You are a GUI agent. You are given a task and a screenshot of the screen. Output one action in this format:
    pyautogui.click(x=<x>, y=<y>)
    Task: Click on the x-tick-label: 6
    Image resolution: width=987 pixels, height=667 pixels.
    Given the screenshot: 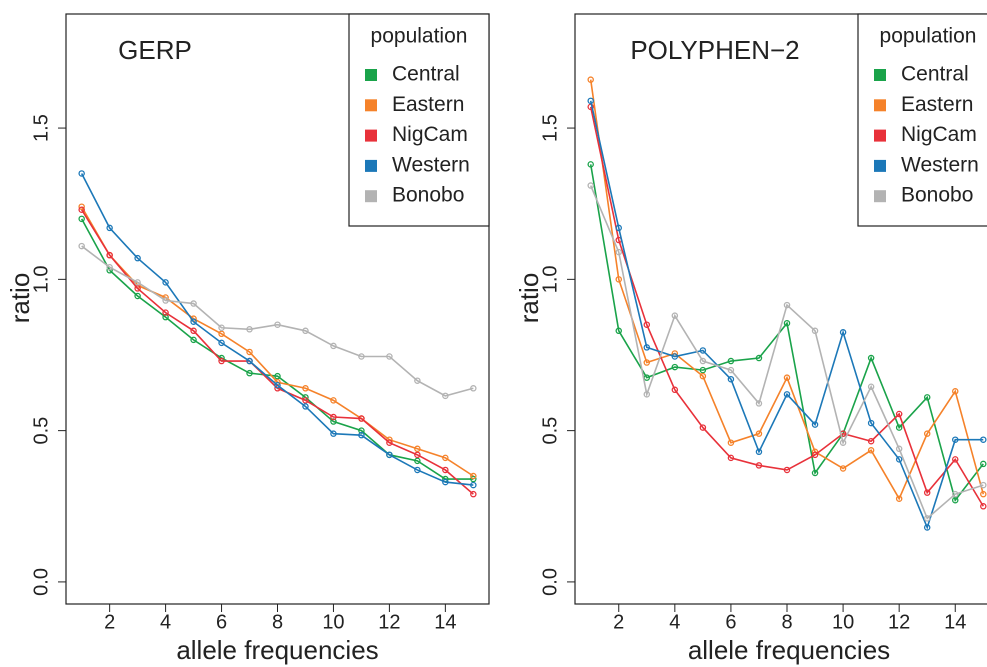 What is the action you would take?
    pyautogui.click(x=221, y=622)
    